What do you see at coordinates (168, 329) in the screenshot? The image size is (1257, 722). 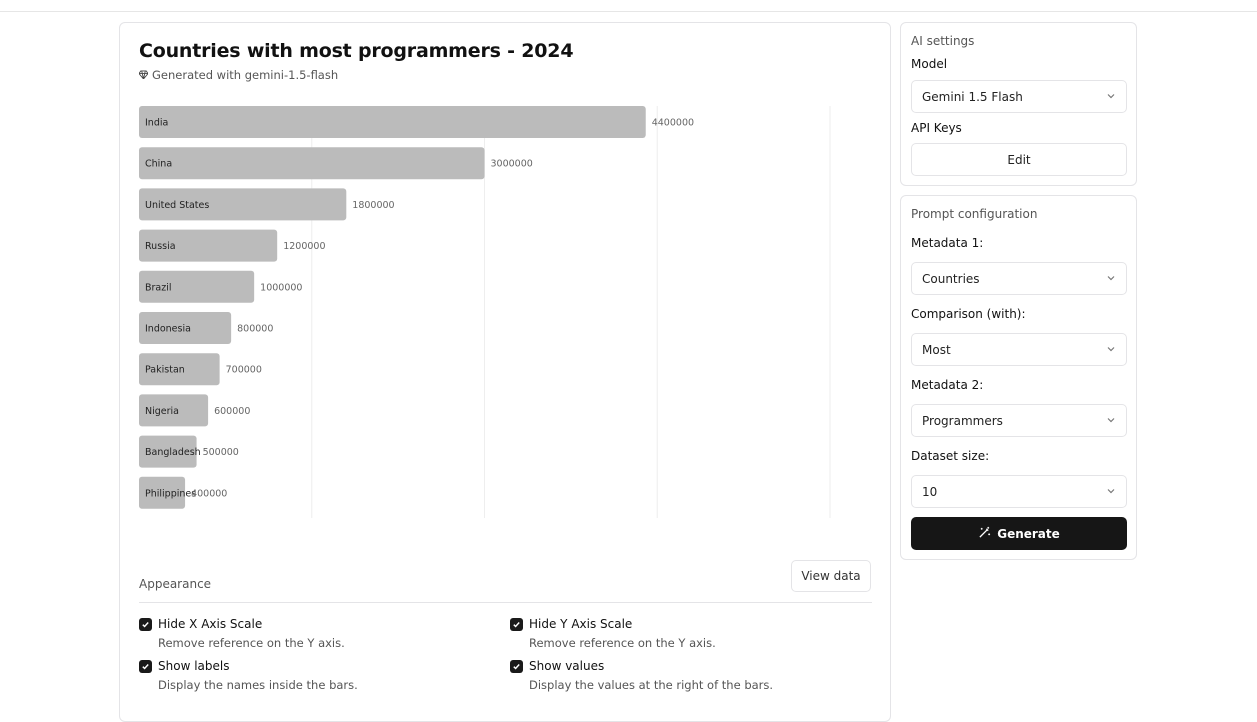 I see `bar-label: Indonesia` at bounding box center [168, 329].